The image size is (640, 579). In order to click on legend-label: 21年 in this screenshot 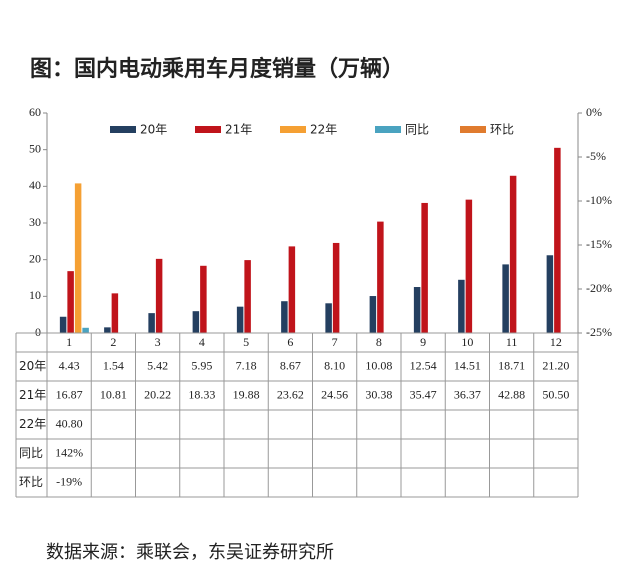, I will do `click(238, 130)`.